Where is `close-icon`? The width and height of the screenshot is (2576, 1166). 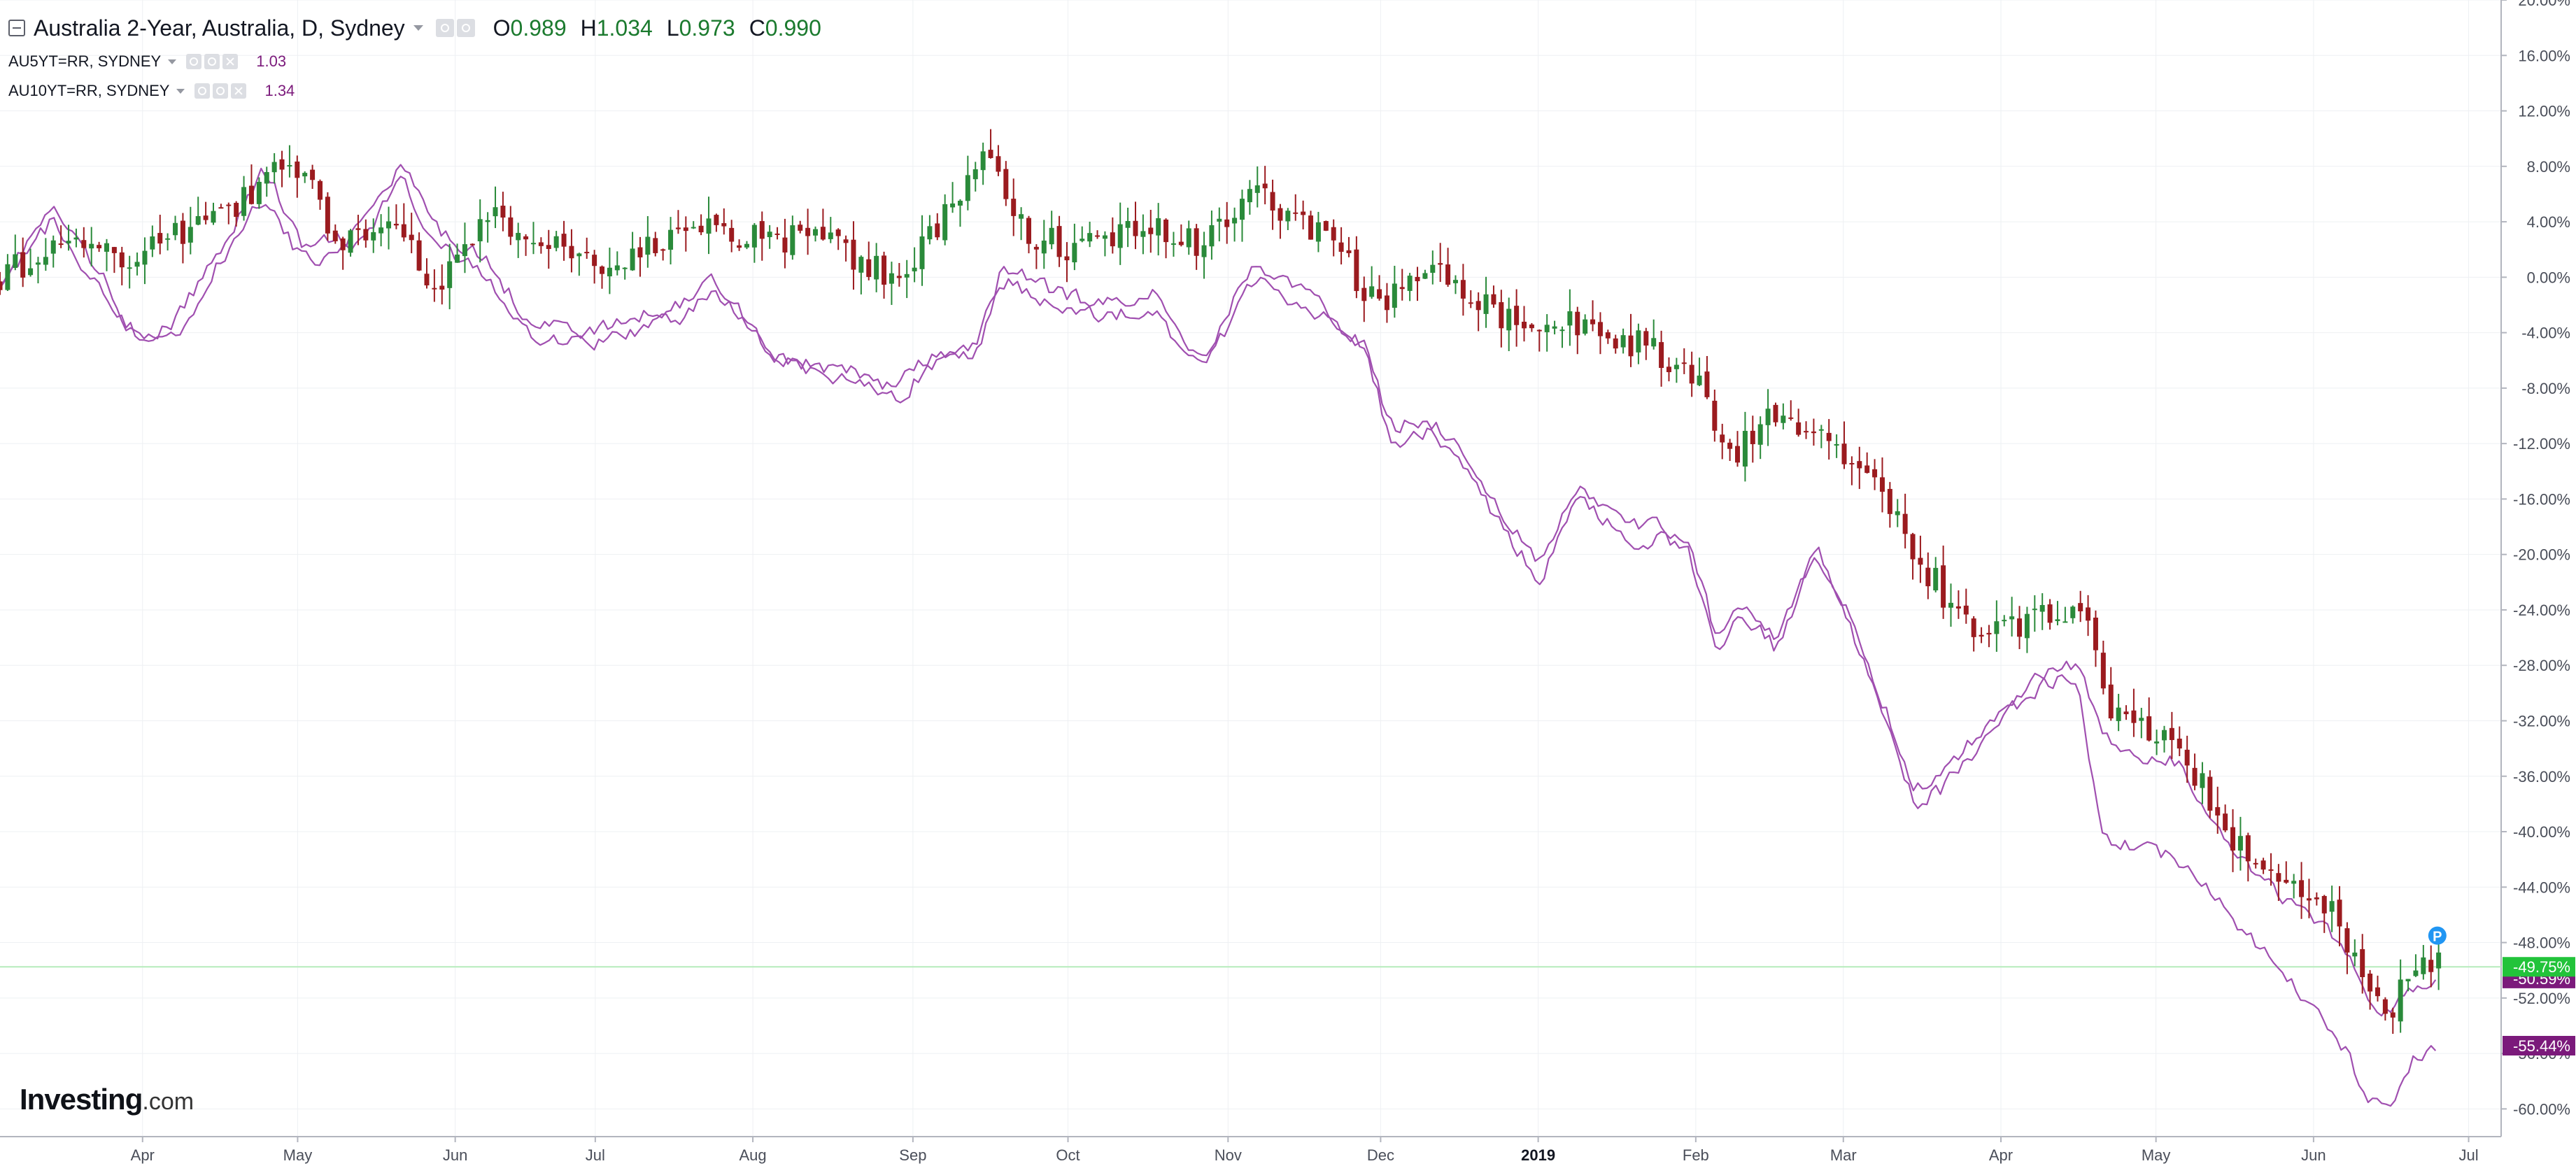 close-icon is located at coordinates (230, 61).